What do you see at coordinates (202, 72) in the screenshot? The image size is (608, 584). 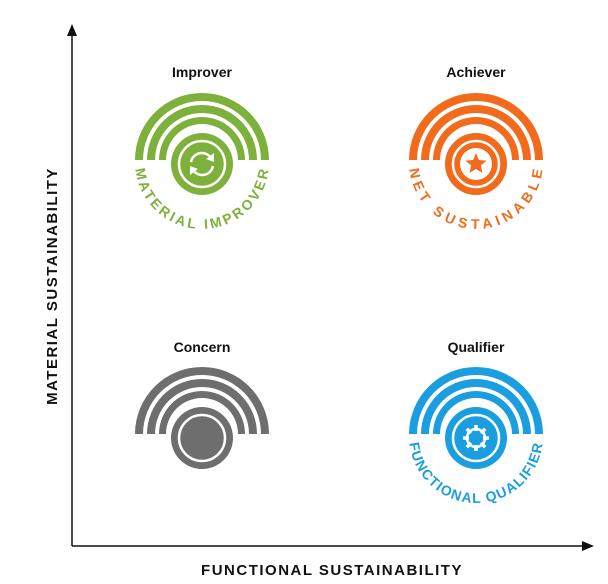 I see `quadrant-label-improver: Improver` at bounding box center [202, 72].